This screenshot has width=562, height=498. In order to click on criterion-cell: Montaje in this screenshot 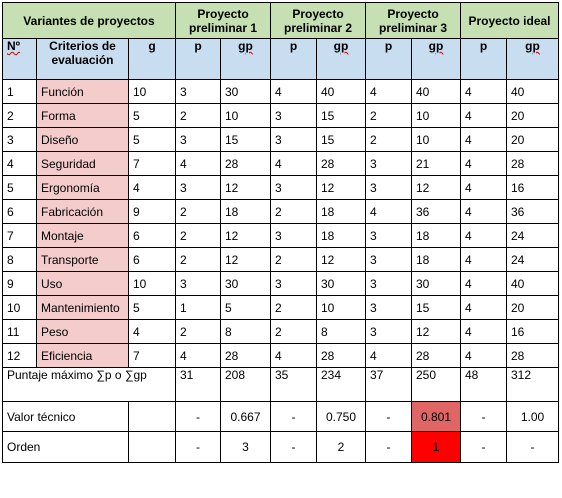, I will do `click(82, 235)`.